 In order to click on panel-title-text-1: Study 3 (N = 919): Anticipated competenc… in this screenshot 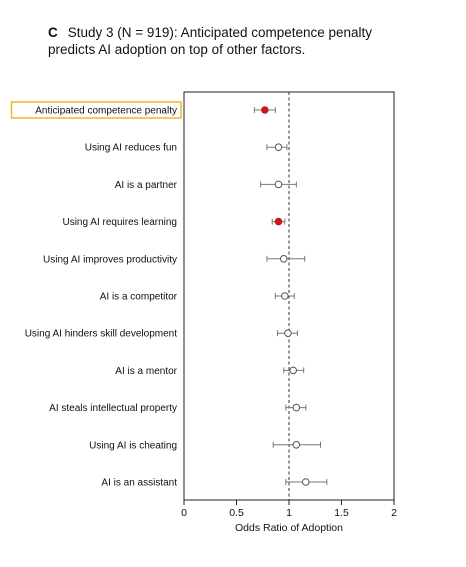, I will do `click(220, 32)`.